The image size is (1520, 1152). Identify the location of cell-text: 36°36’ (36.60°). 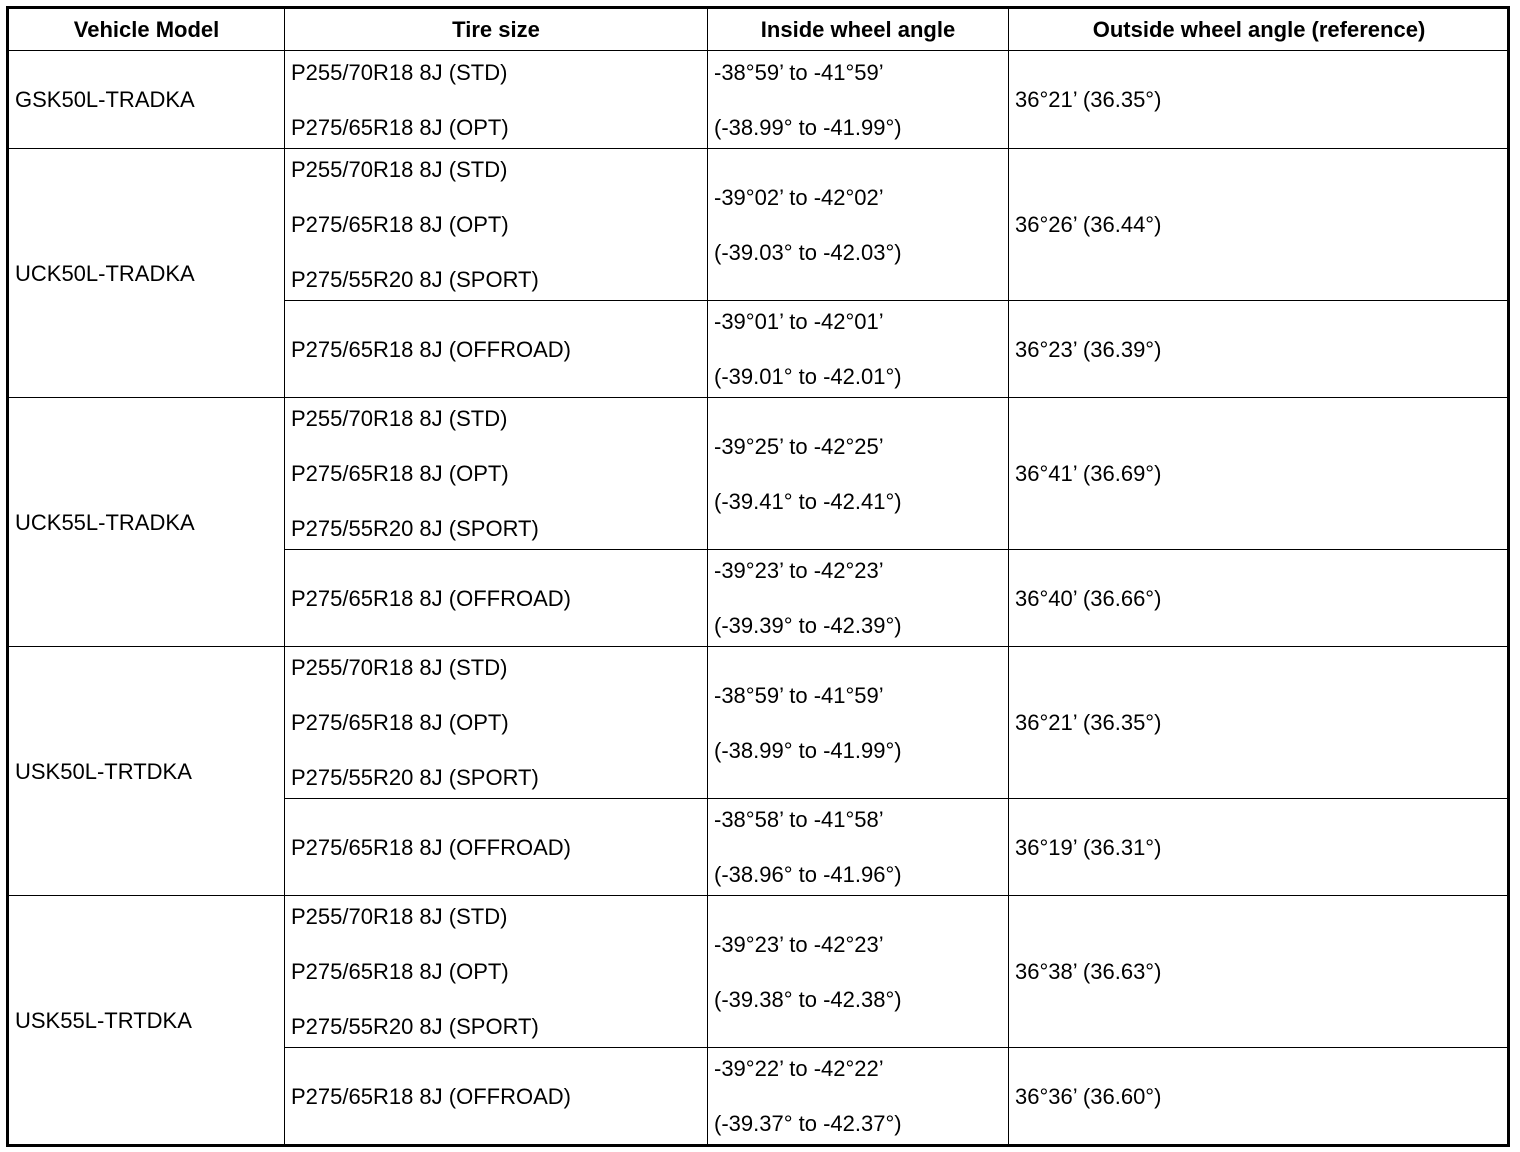
(1088, 1096).